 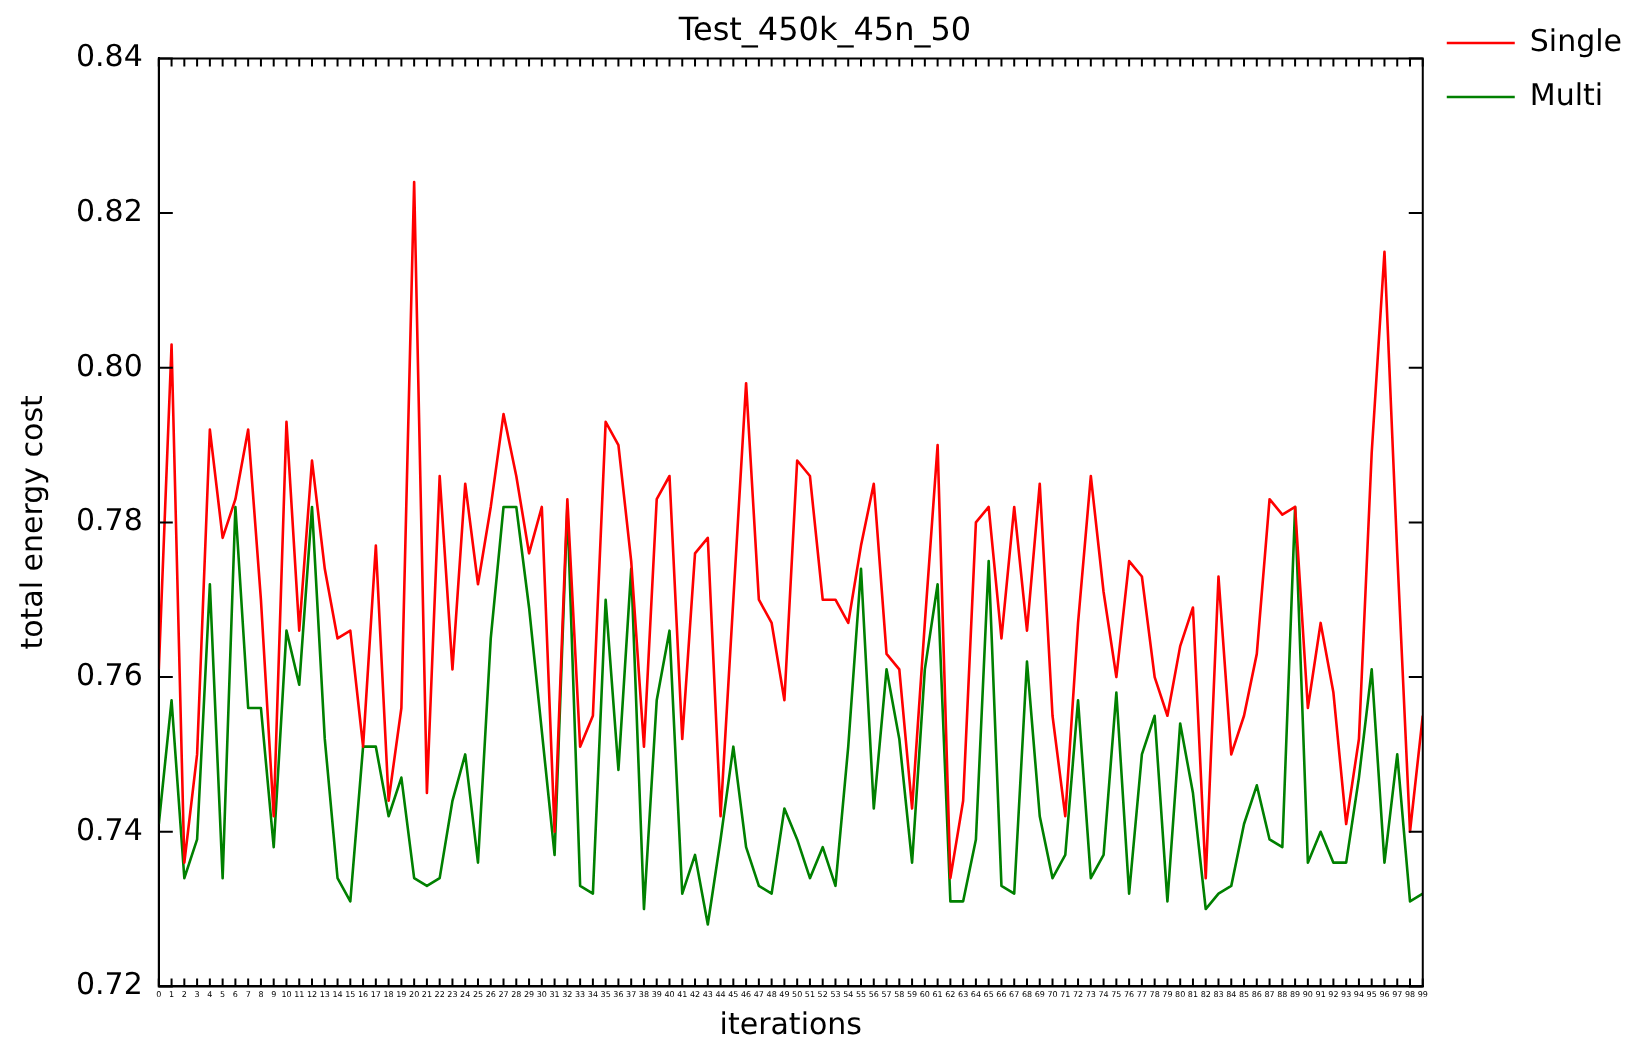 I want to click on y-tick-label: 0.84, so click(x=109, y=56).